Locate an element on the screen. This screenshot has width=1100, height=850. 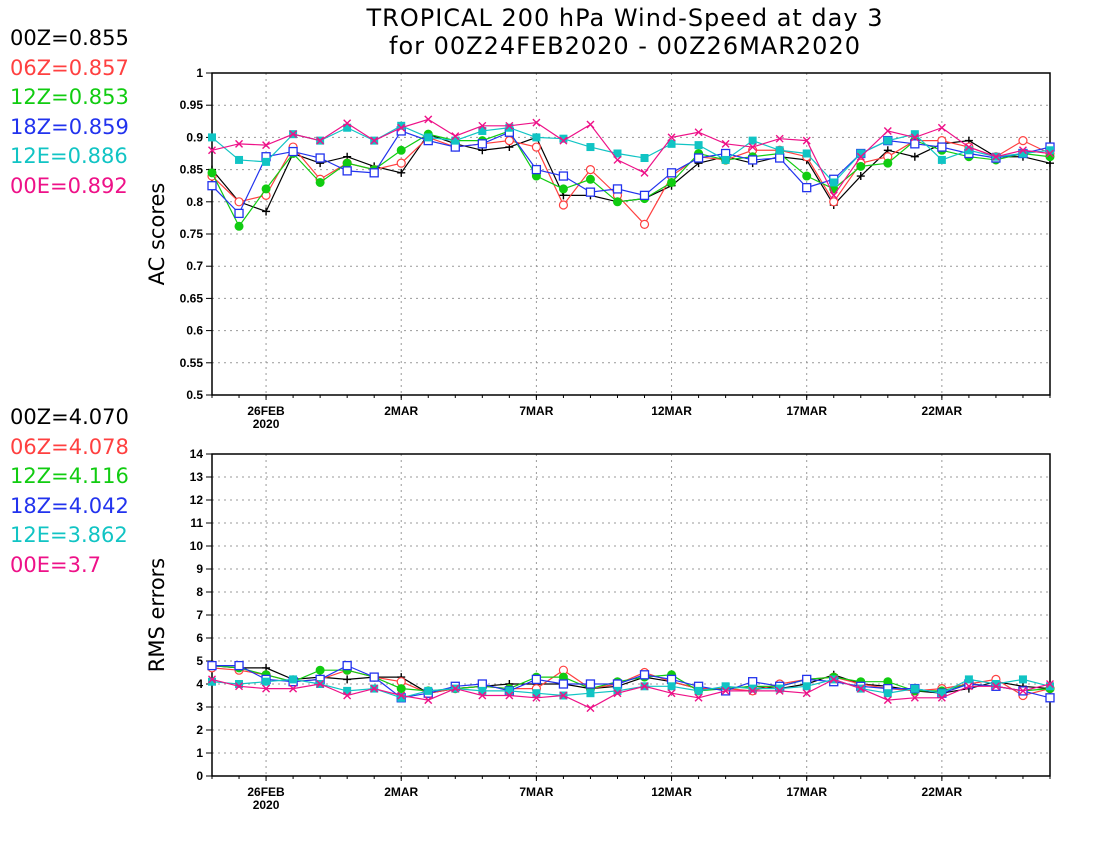
ac-x-tick-label: 2MAR is located at coordinates (401, 411).